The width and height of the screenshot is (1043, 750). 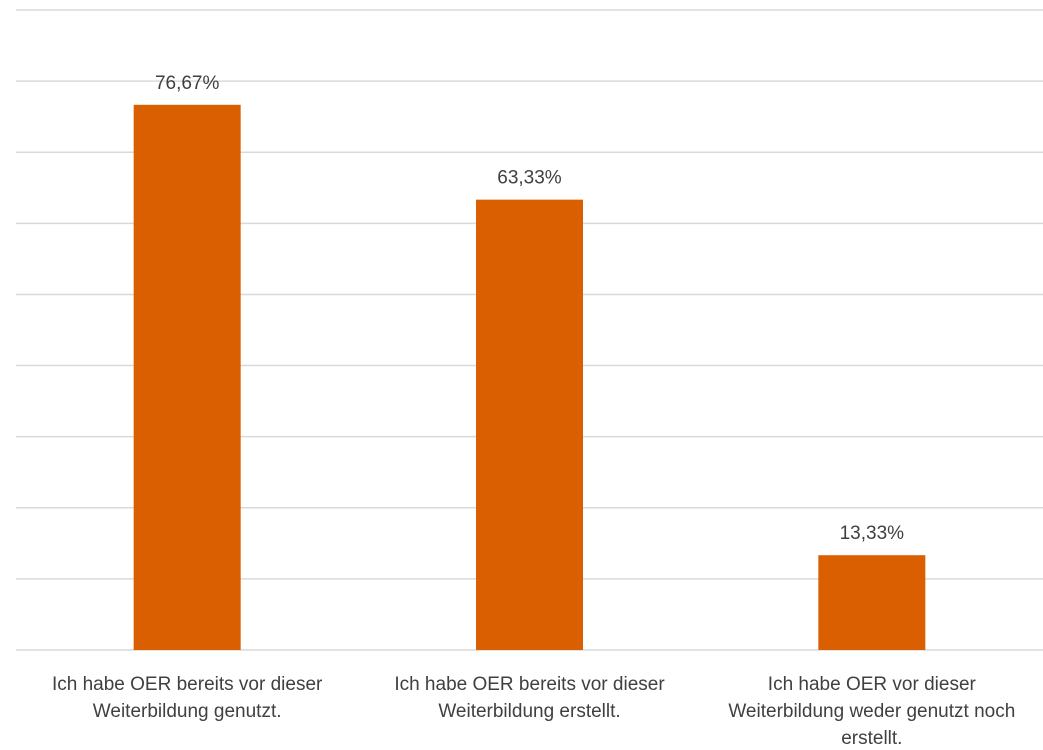 I want to click on category-label-line: Weiterbildung weder genutzt noch, so click(x=871, y=711).